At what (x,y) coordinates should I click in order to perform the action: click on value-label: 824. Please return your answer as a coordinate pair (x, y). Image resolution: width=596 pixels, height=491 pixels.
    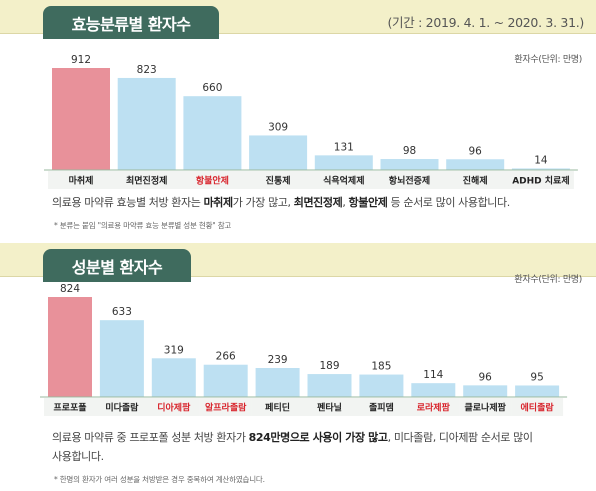
    Looking at the image, I should click on (70, 289).